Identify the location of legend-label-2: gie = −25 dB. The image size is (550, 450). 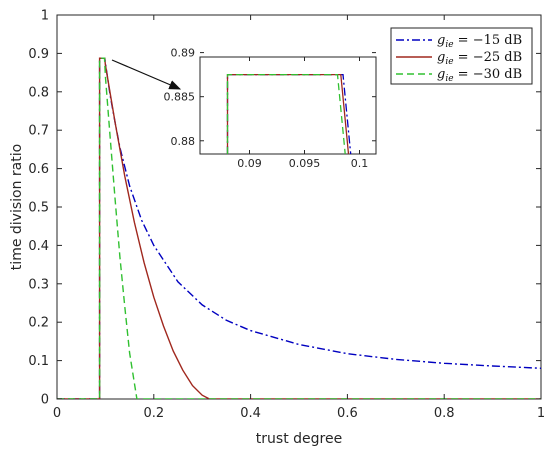
(479, 58).